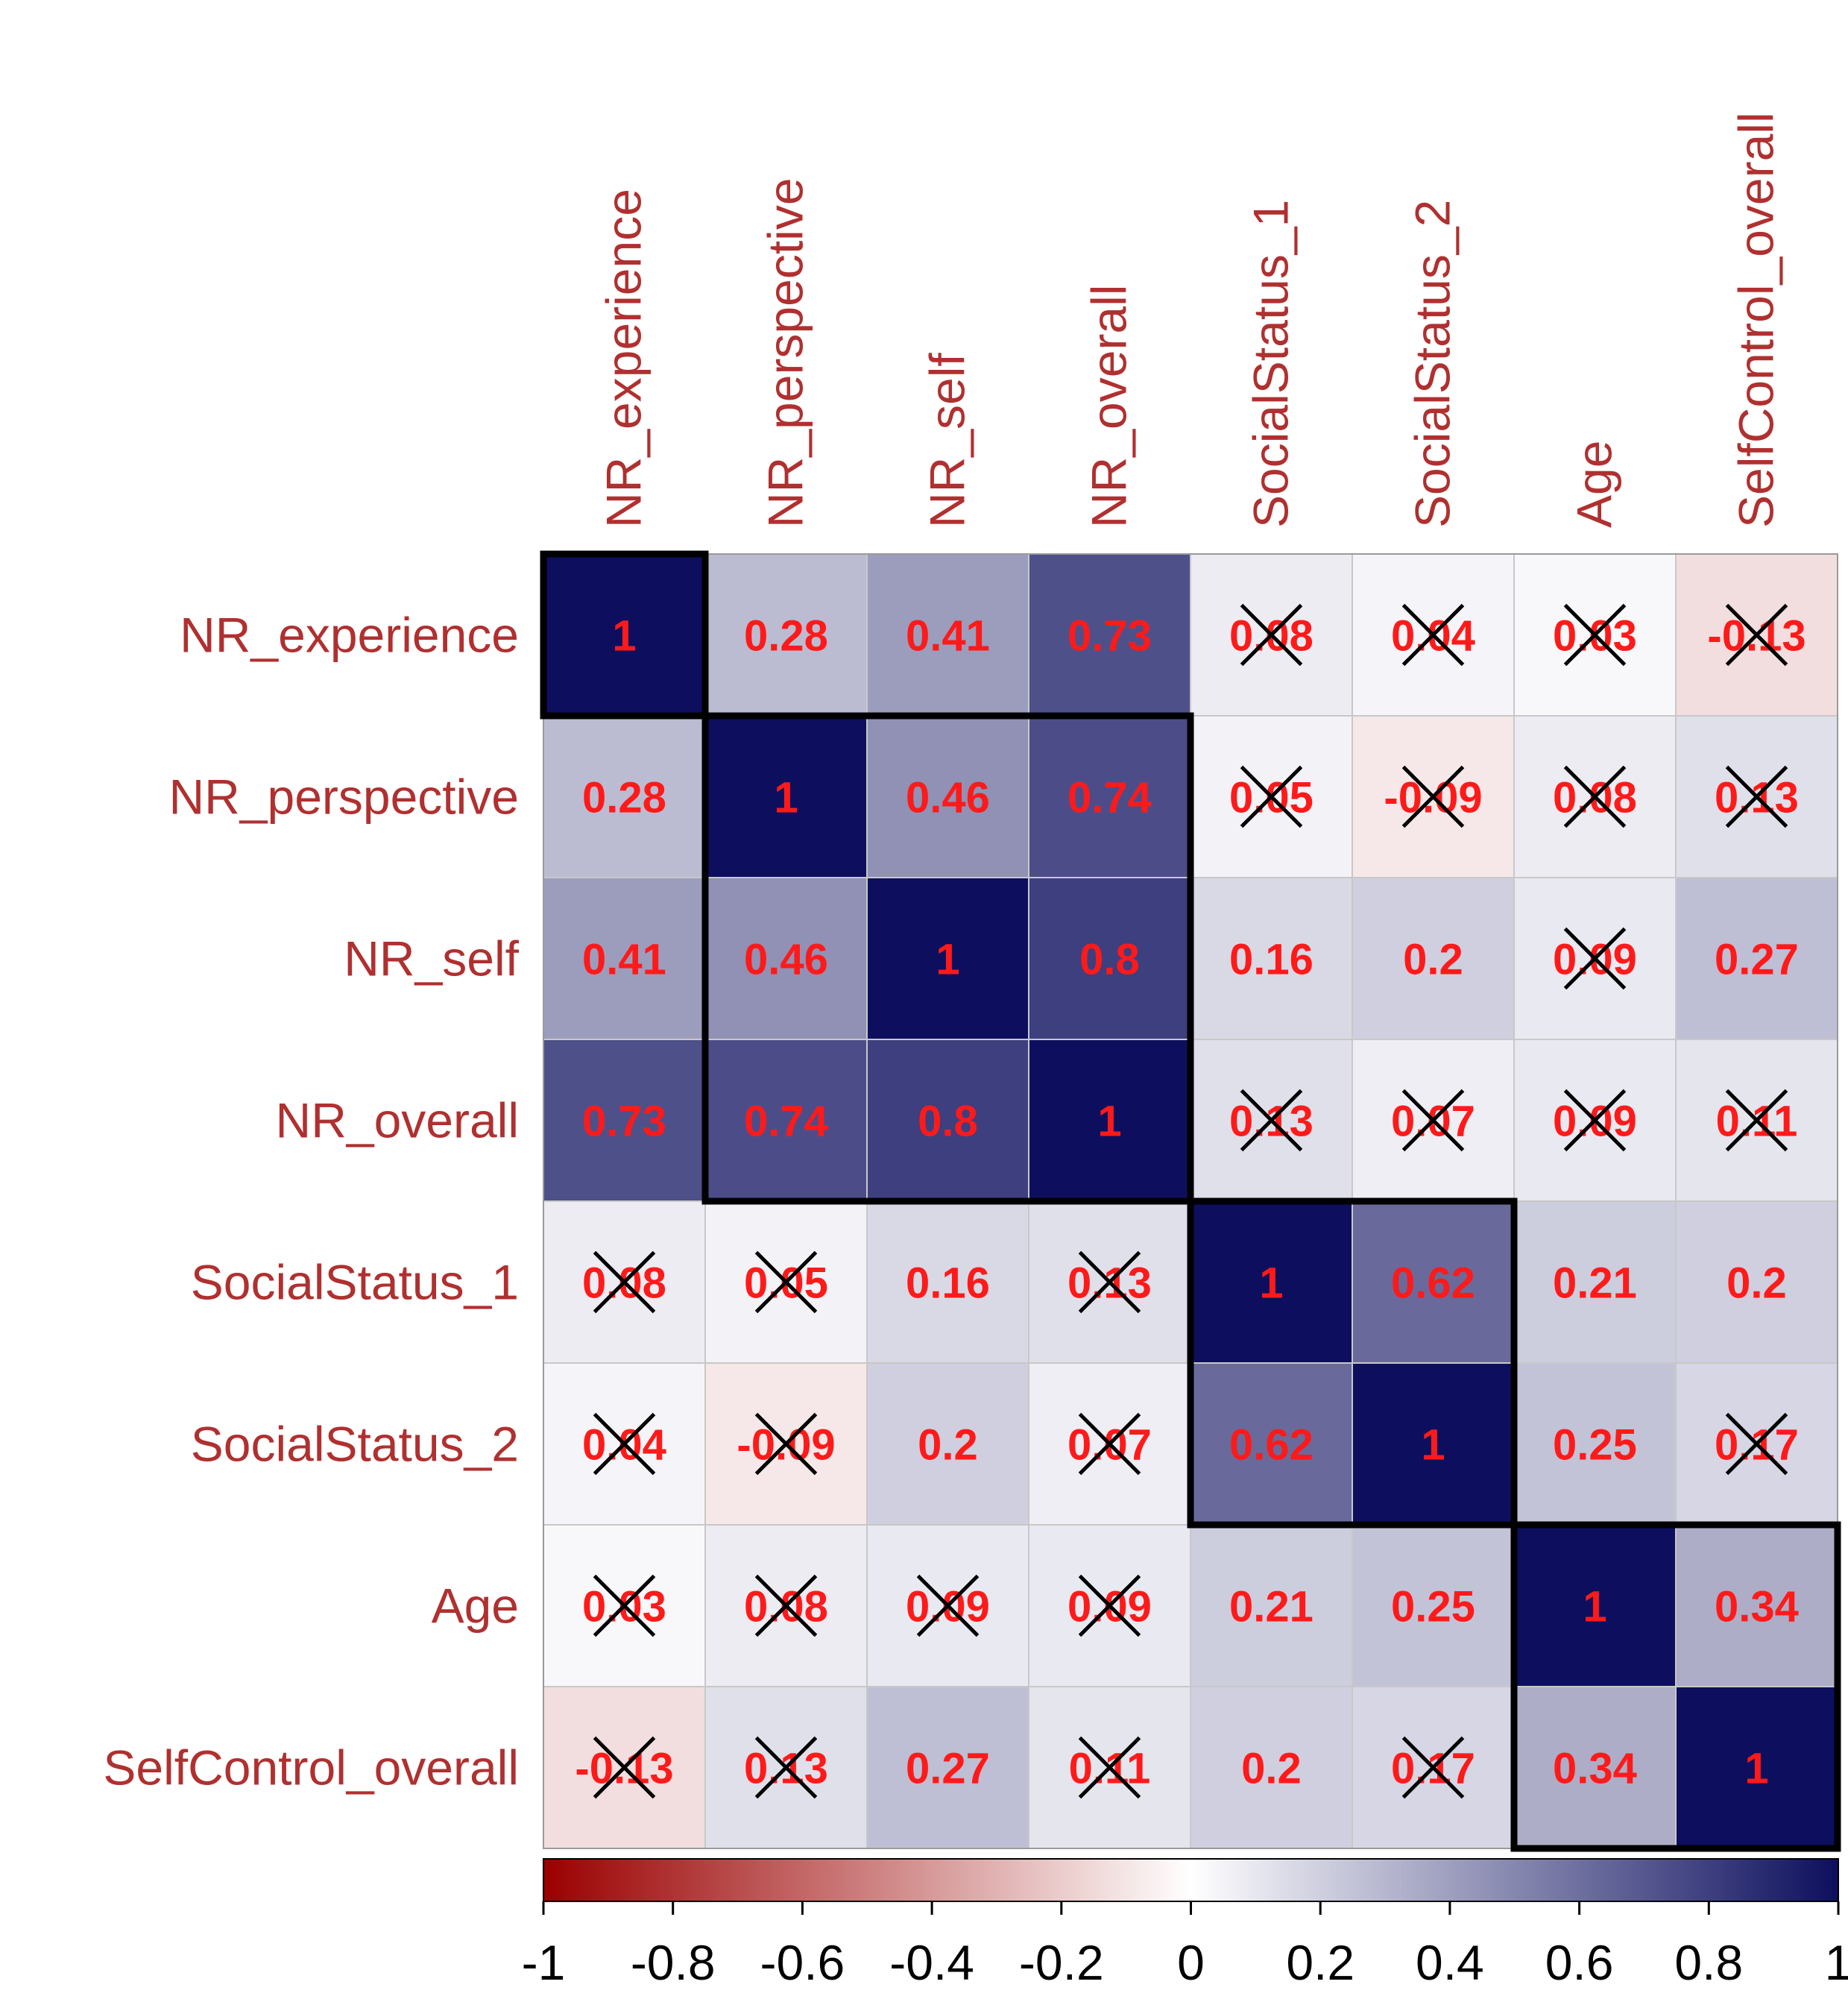 This screenshot has width=1848, height=2005. I want to click on row-label: NR_experience, so click(349, 635).